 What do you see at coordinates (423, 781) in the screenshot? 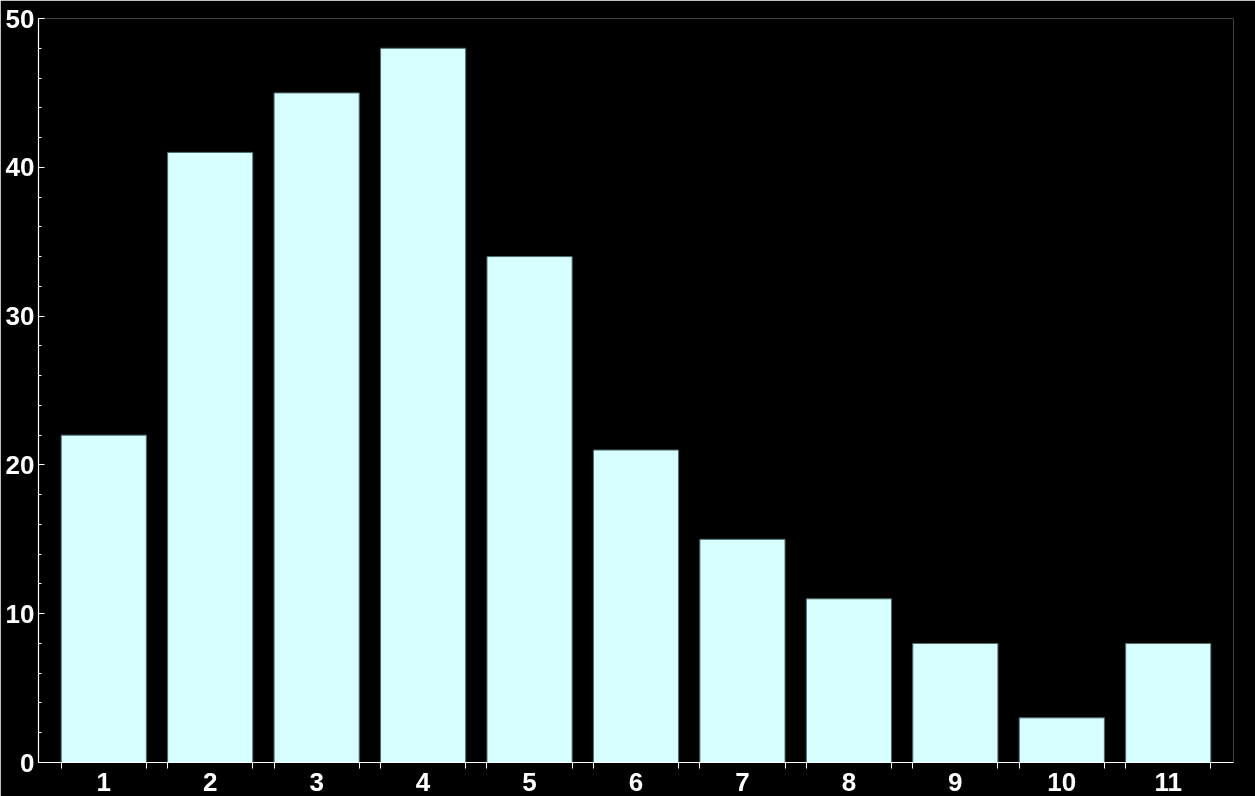
I see `x-tick-label: 4` at bounding box center [423, 781].